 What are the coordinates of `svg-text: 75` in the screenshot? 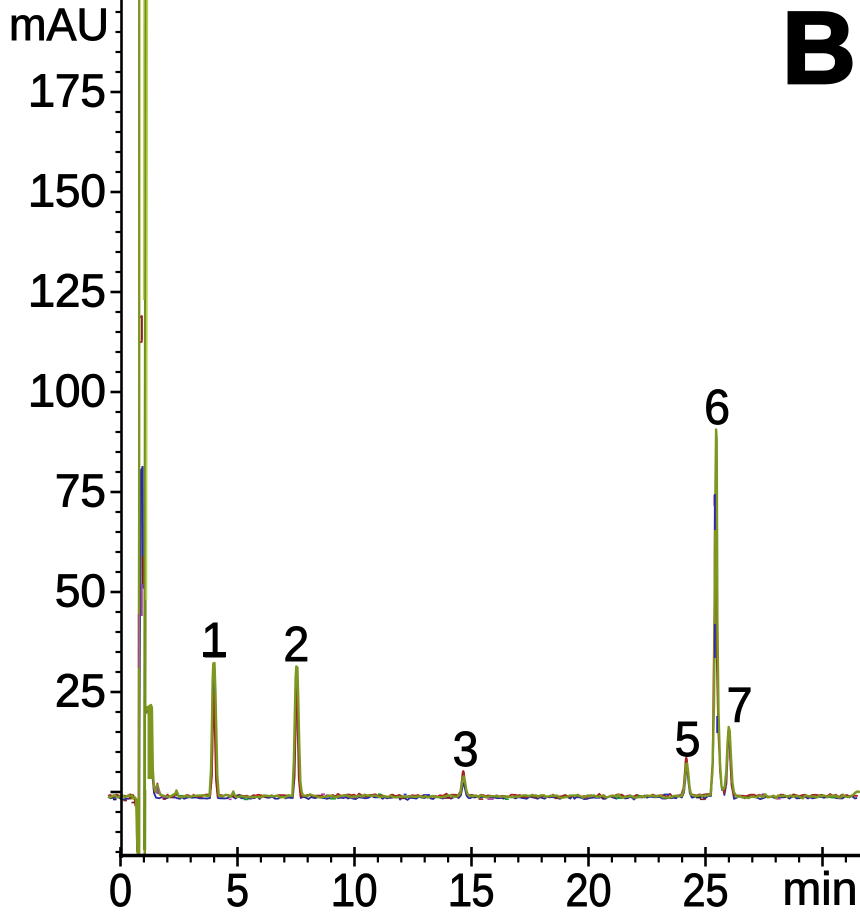 It's located at (80, 491).